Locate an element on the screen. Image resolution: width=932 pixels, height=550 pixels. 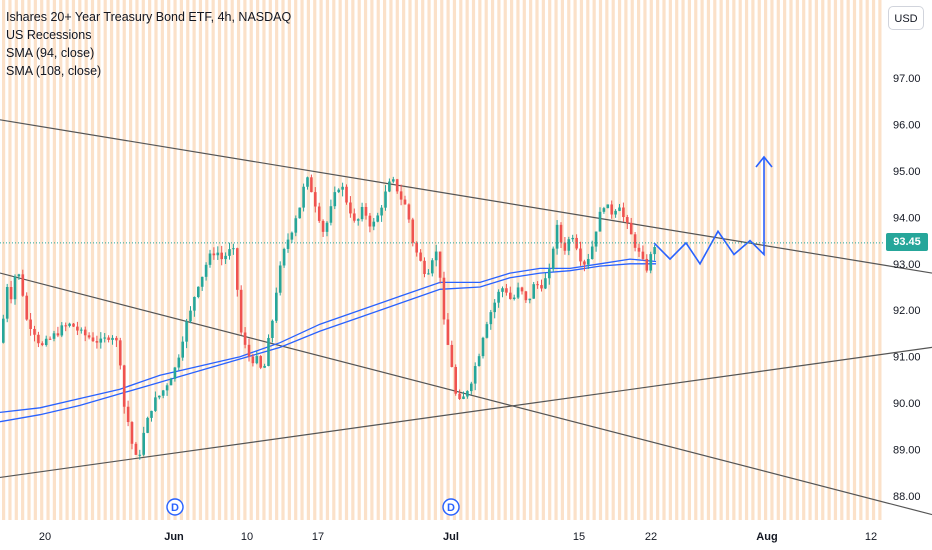
projection-path is located at coordinates (713, 210).